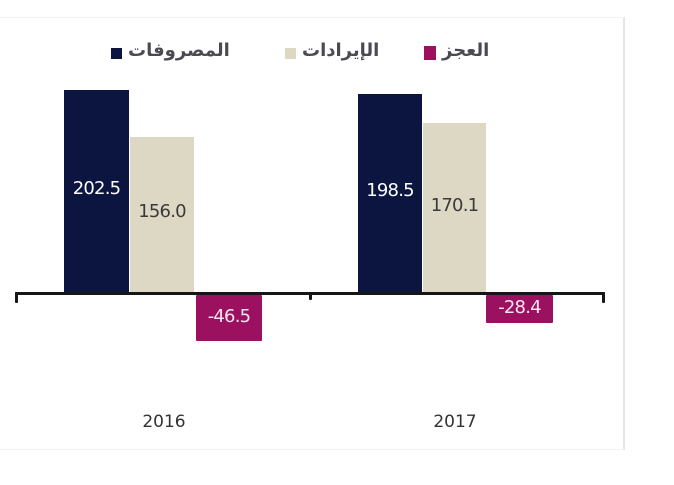 This screenshot has width=674, height=485. Describe the element at coordinates (96, 188) in the screenshot. I see `bar-label-2016-expenses: 202.5` at that location.